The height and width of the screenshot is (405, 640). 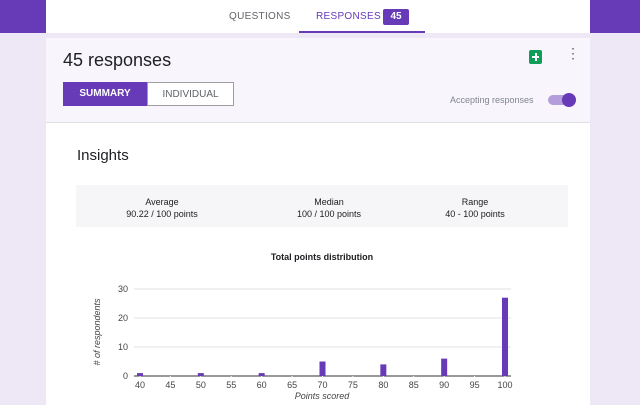 What do you see at coordinates (201, 385) in the screenshot?
I see `x-tick-label: 50` at bounding box center [201, 385].